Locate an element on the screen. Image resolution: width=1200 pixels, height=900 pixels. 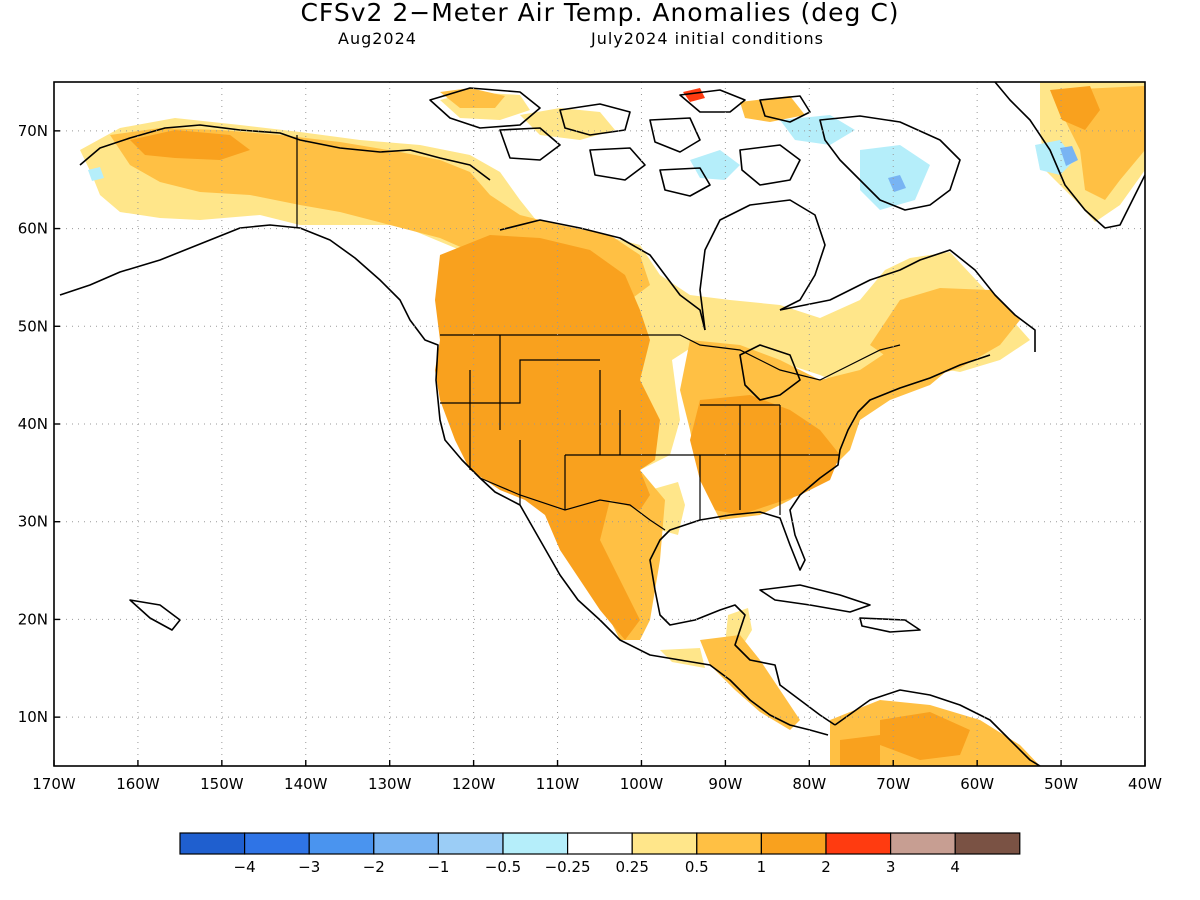
legend-label: −0.25 is located at coordinates (568, 867).